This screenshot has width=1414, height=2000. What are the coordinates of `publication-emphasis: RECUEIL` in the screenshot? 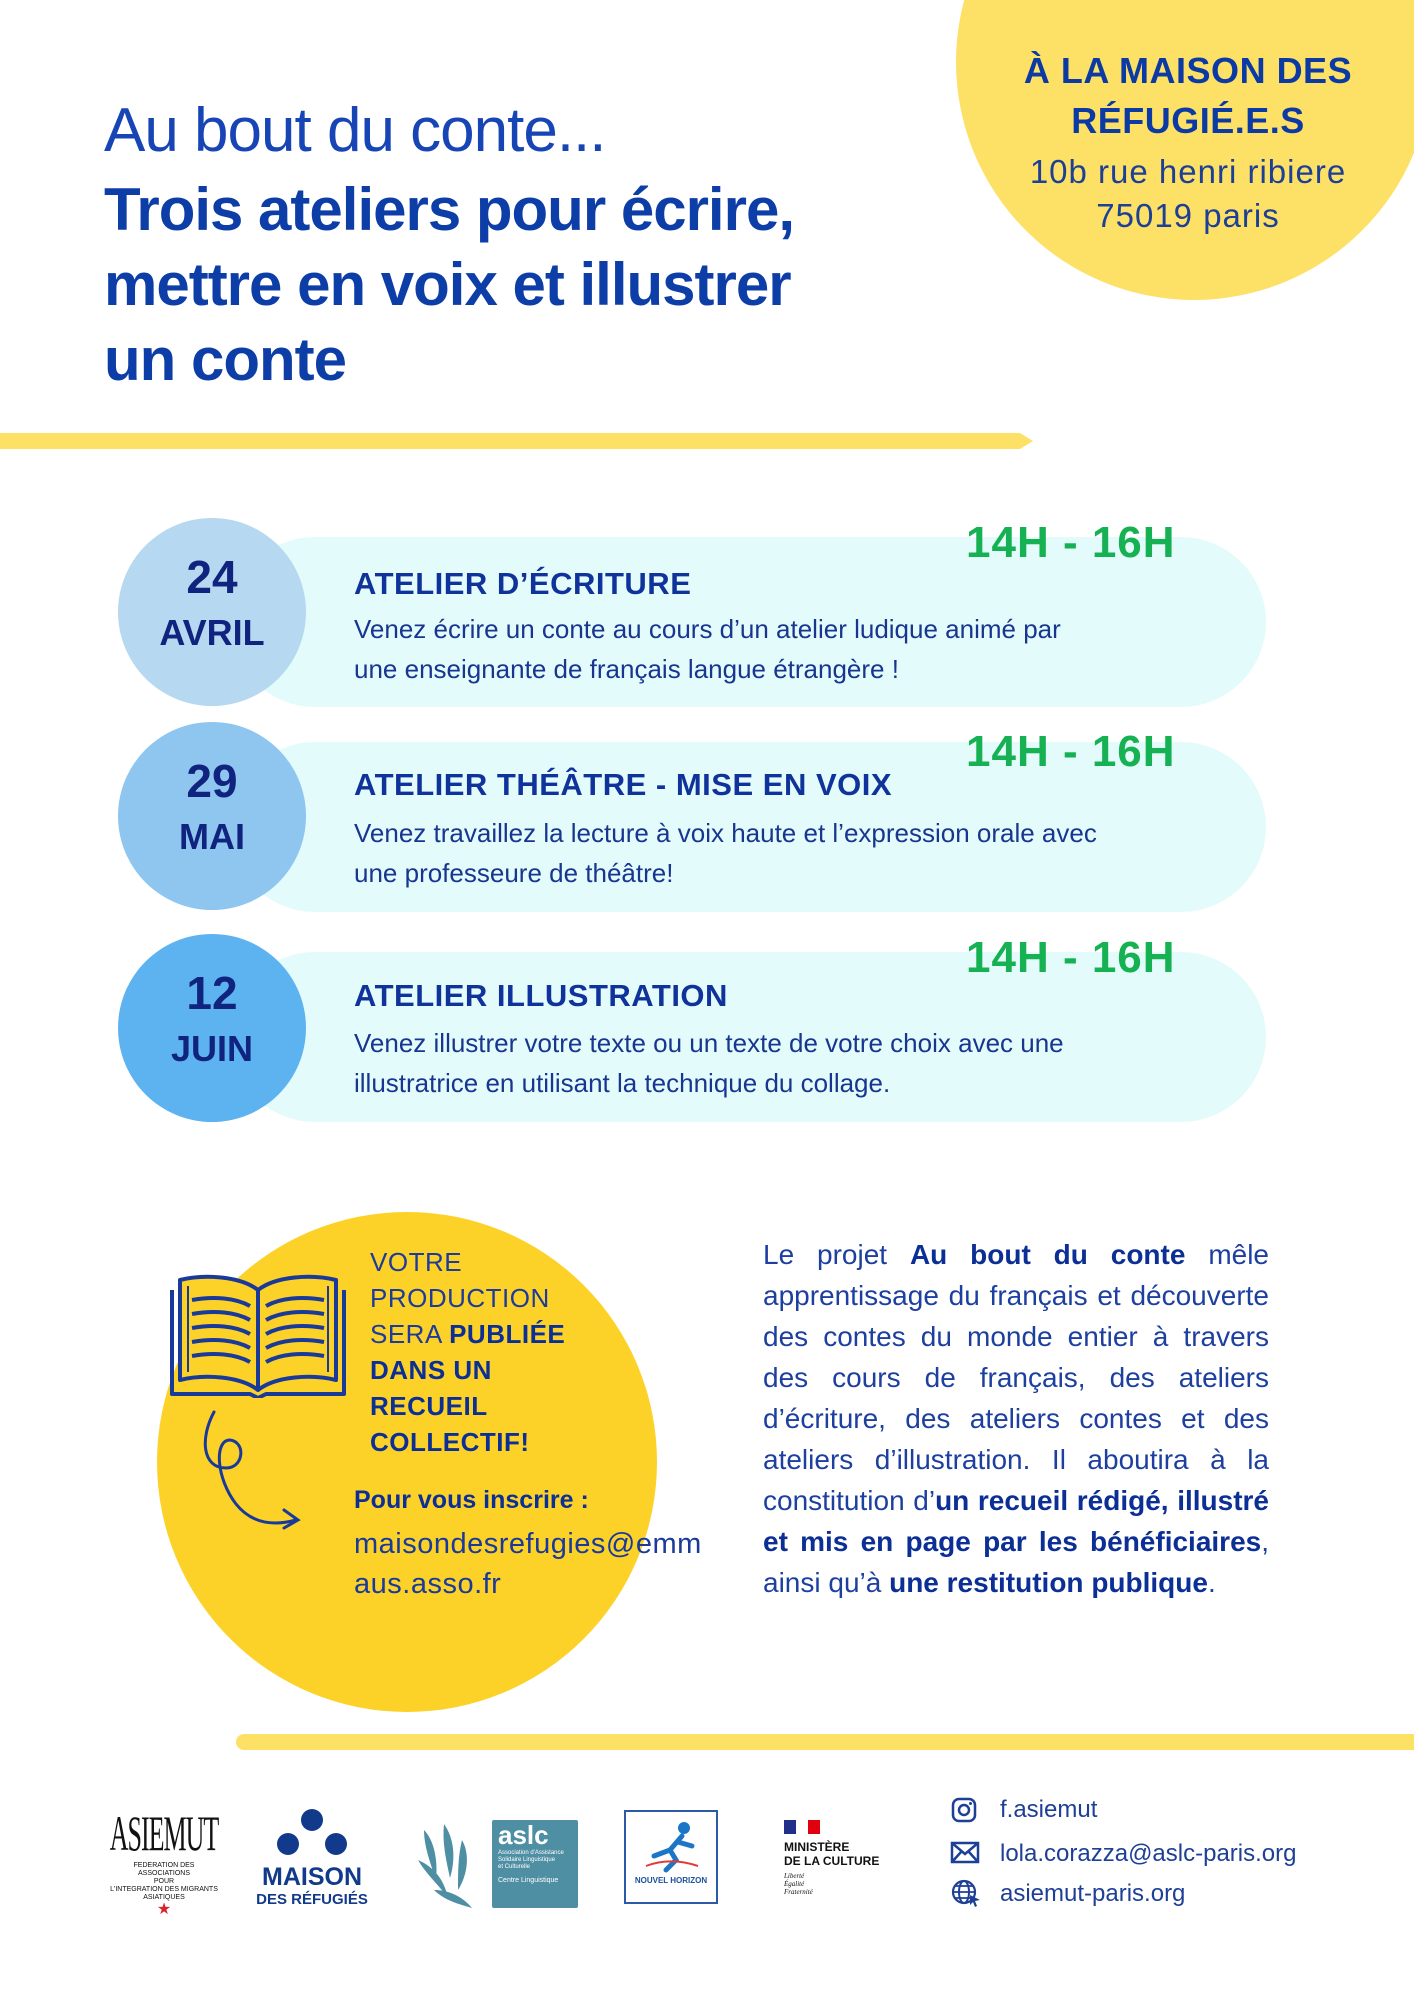 It's located at (429, 1406).